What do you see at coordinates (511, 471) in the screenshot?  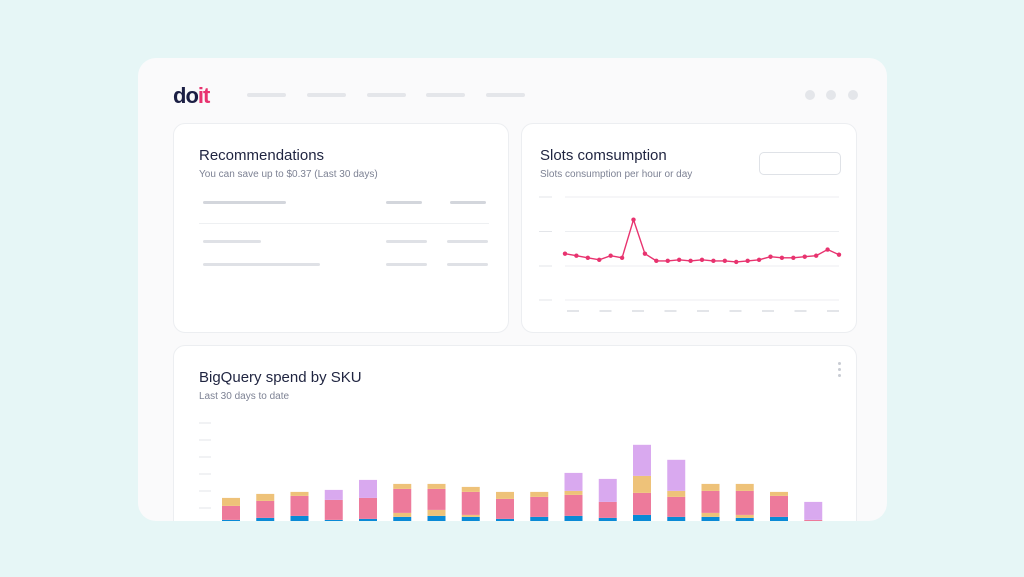 I see `bigquery-stacked-bar-chart` at bounding box center [511, 471].